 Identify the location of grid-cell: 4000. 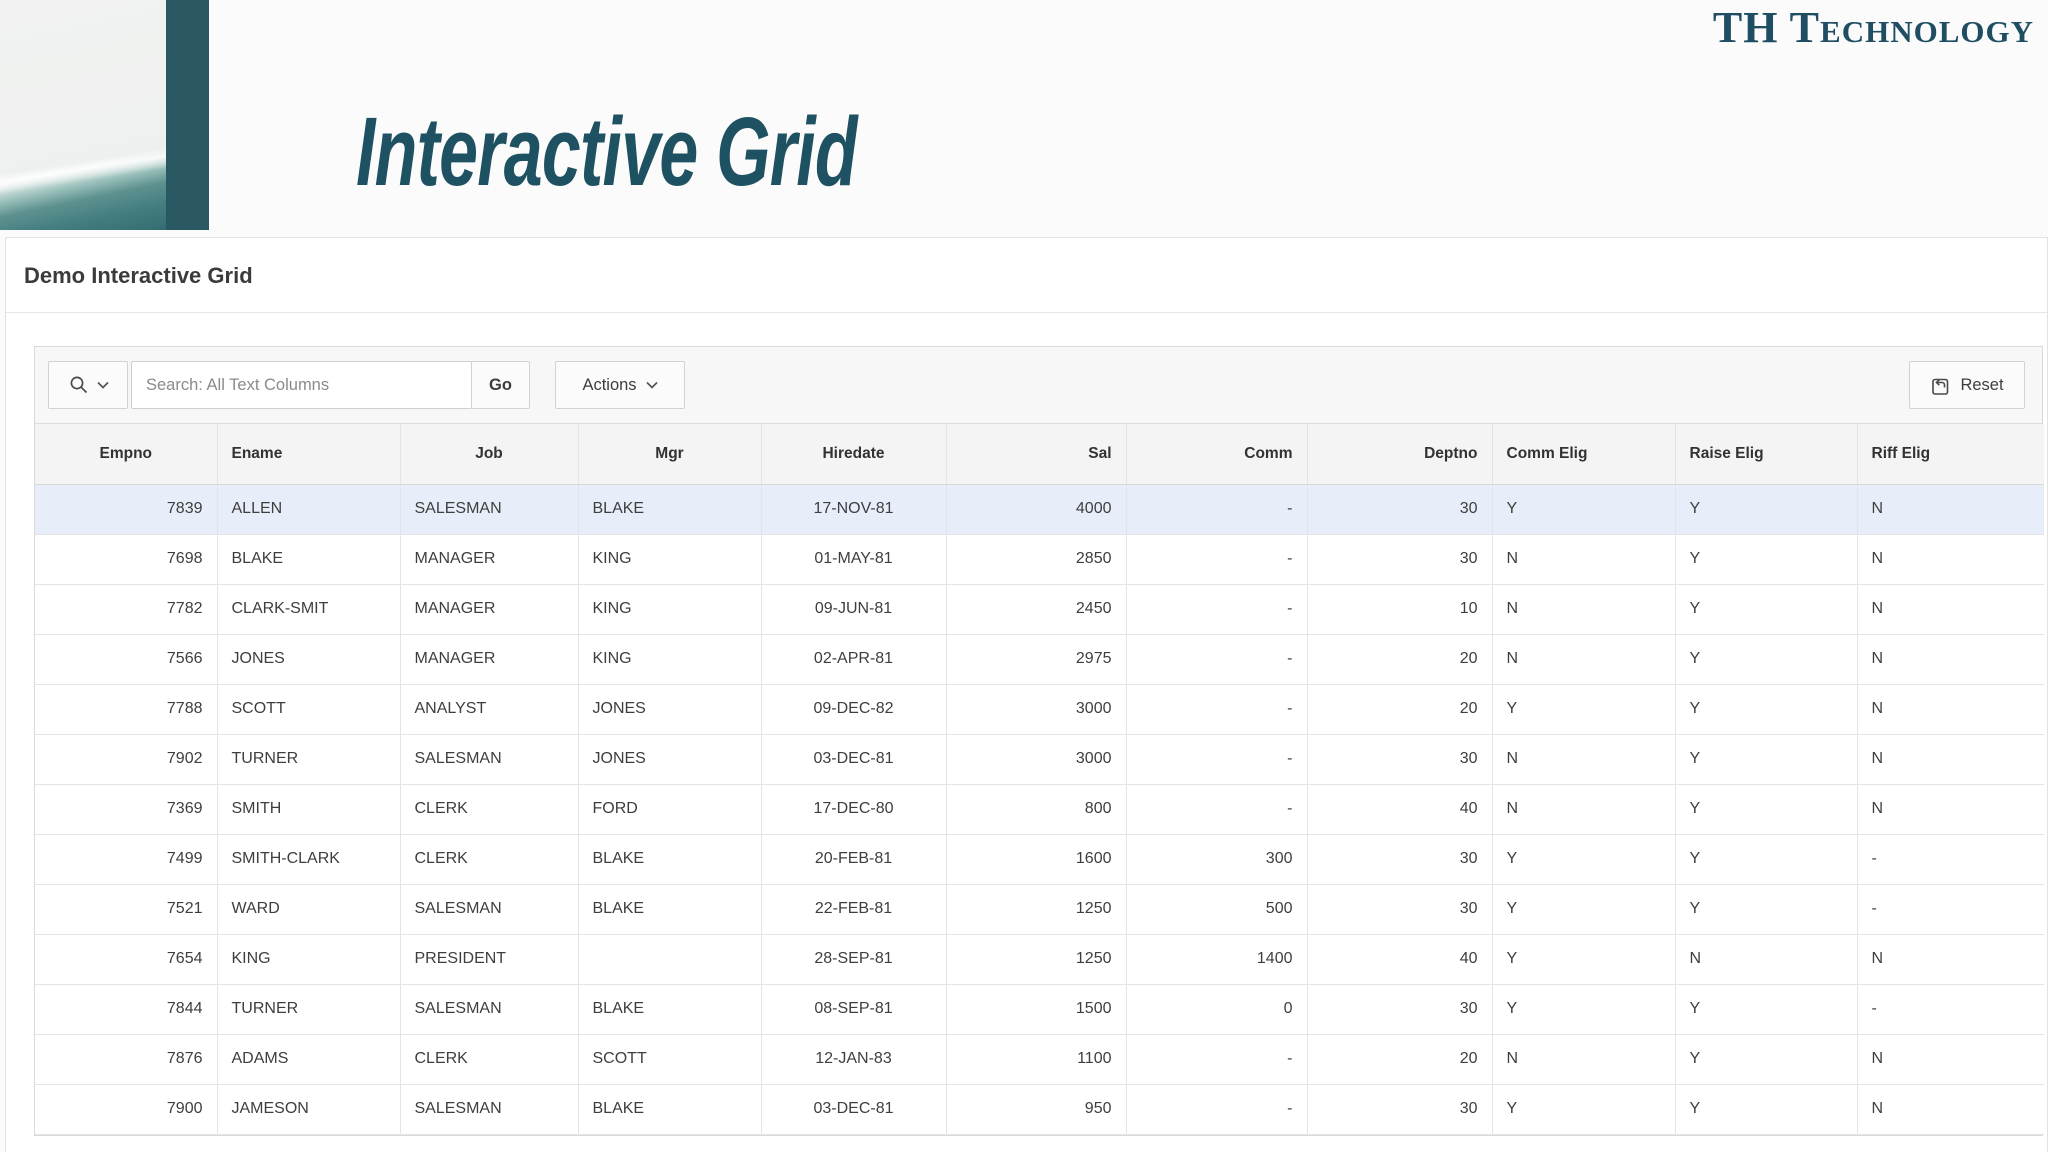
(1036, 509).